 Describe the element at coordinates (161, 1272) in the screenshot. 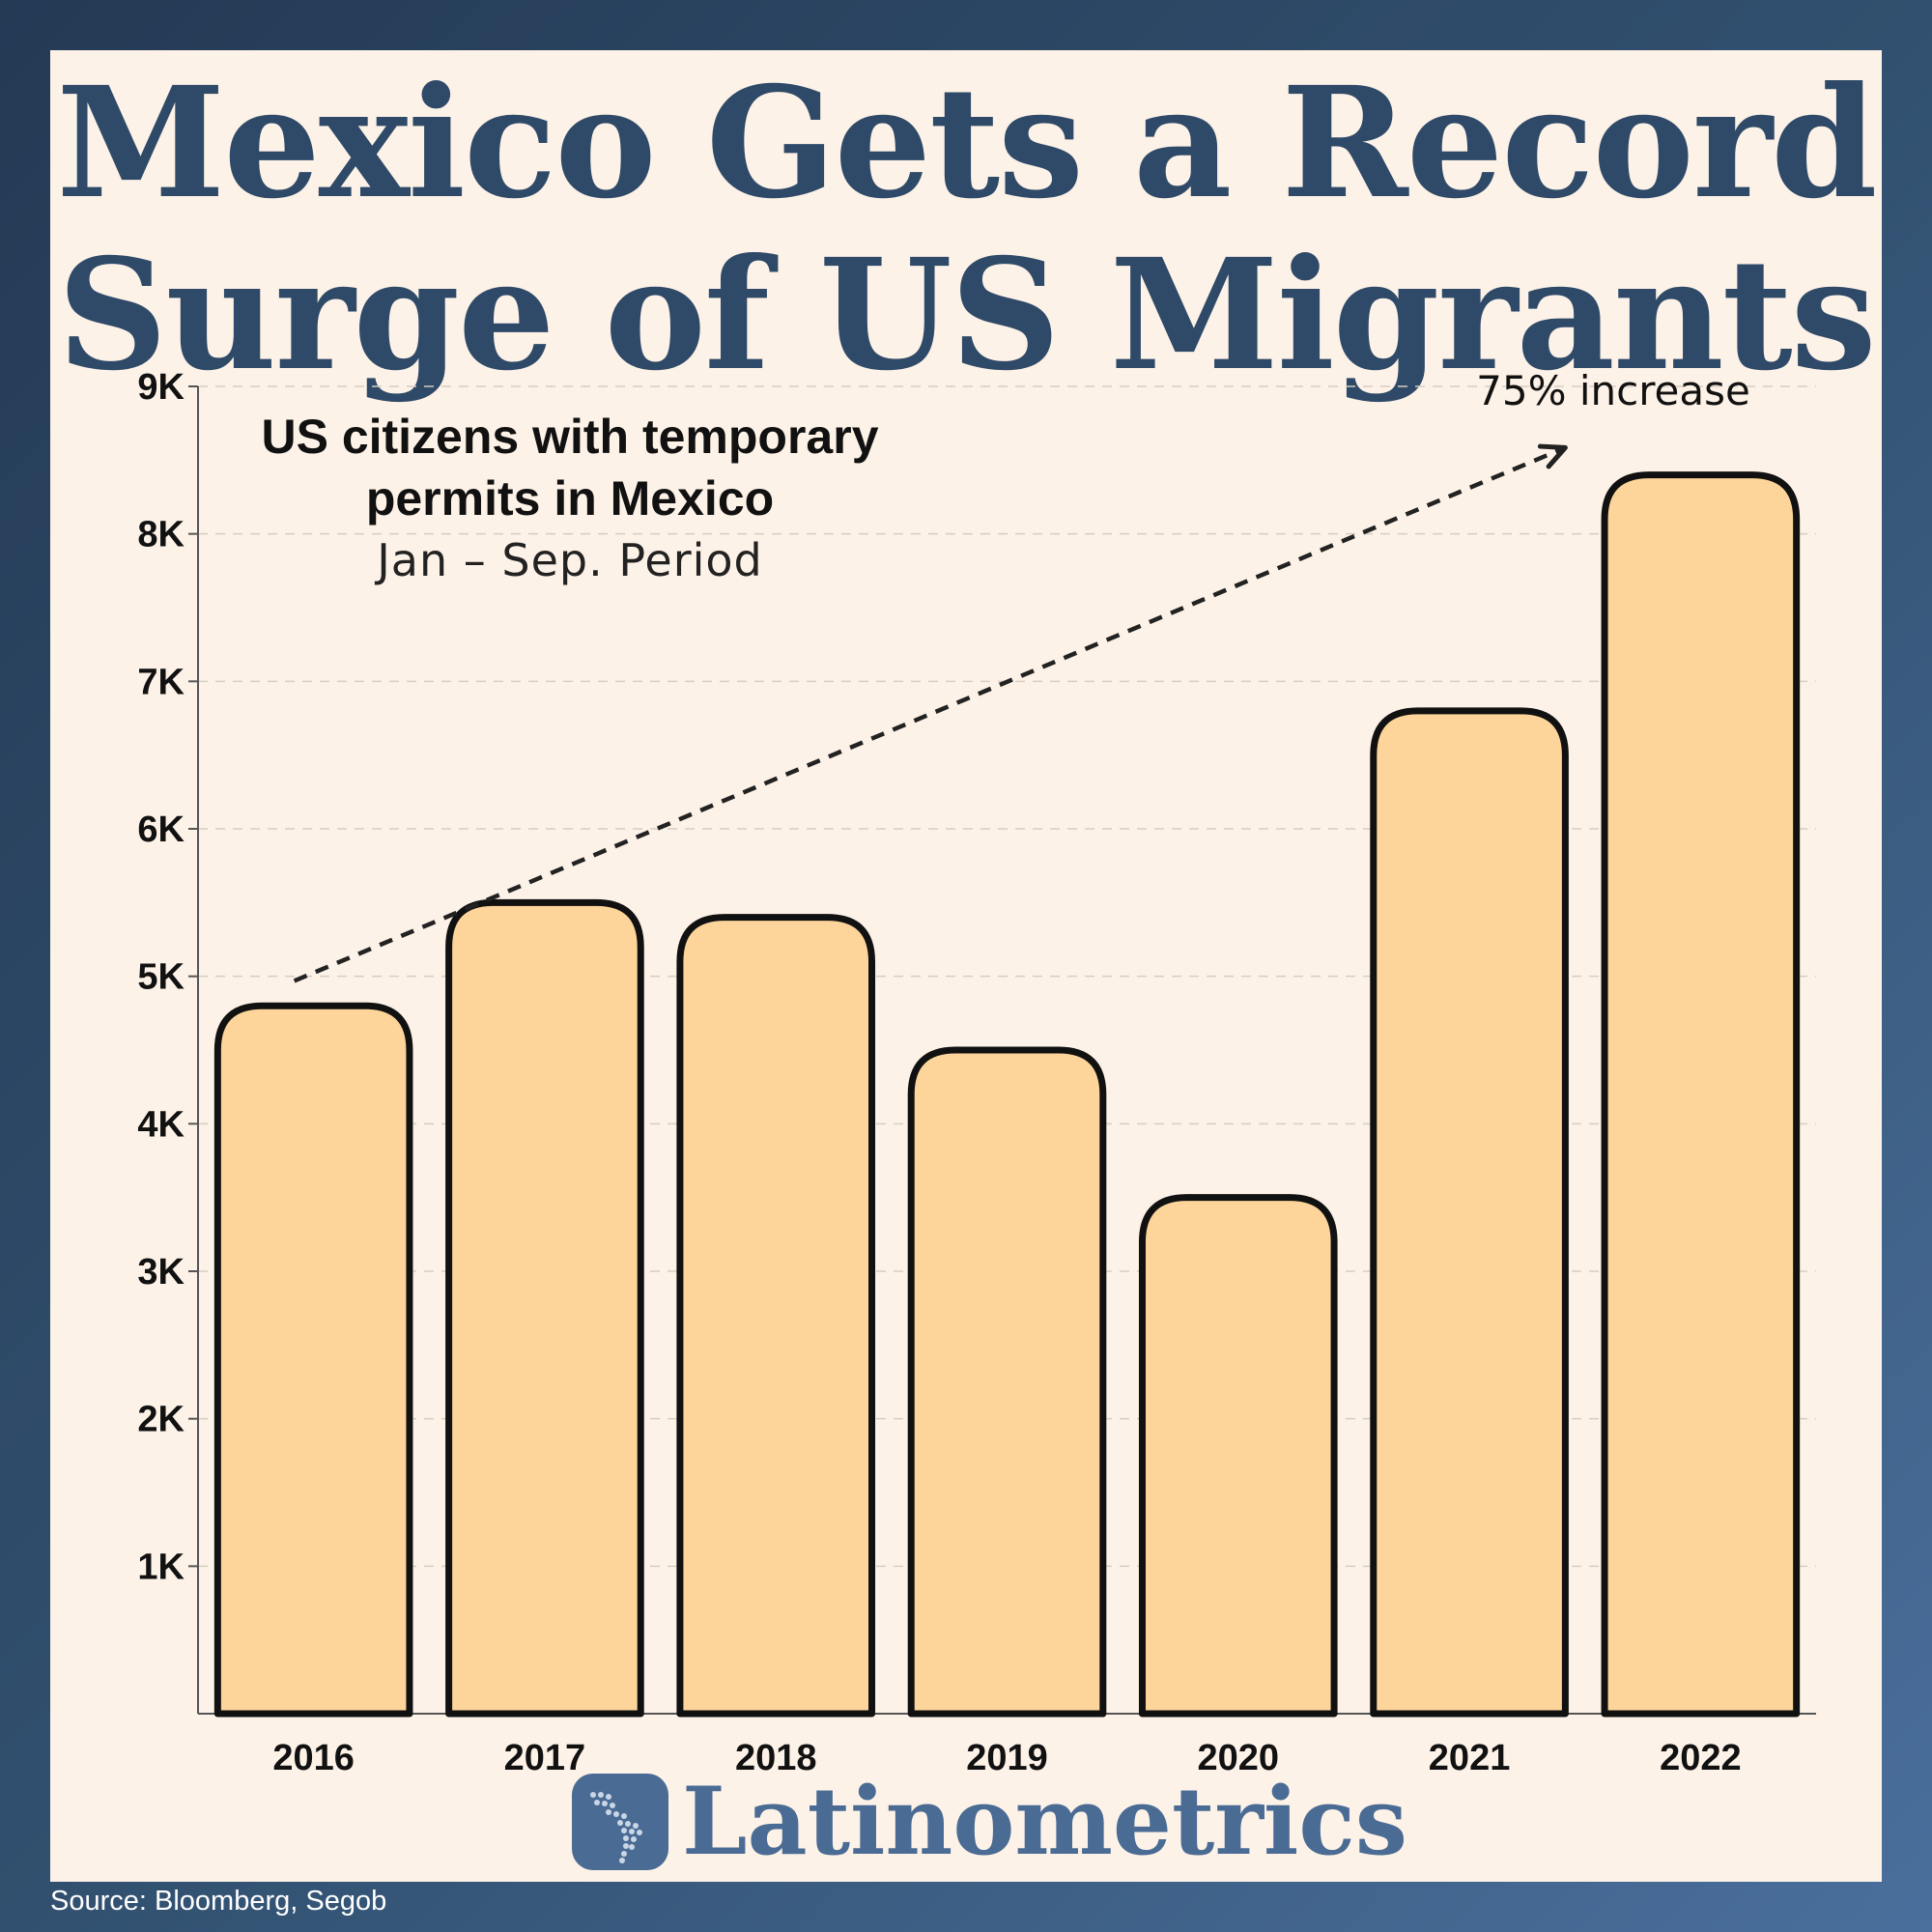

I see `y-tick-label: 3K` at that location.